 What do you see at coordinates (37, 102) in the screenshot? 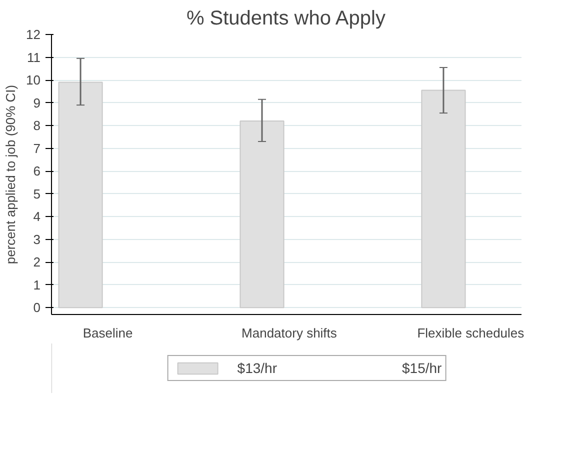
I see `y-tick-label: 9` at bounding box center [37, 102].